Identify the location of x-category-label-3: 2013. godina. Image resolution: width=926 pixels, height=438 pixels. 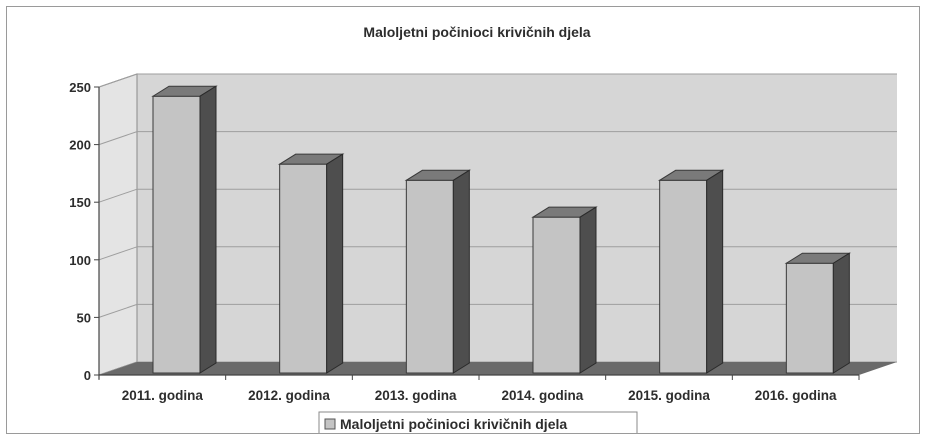
(416, 395).